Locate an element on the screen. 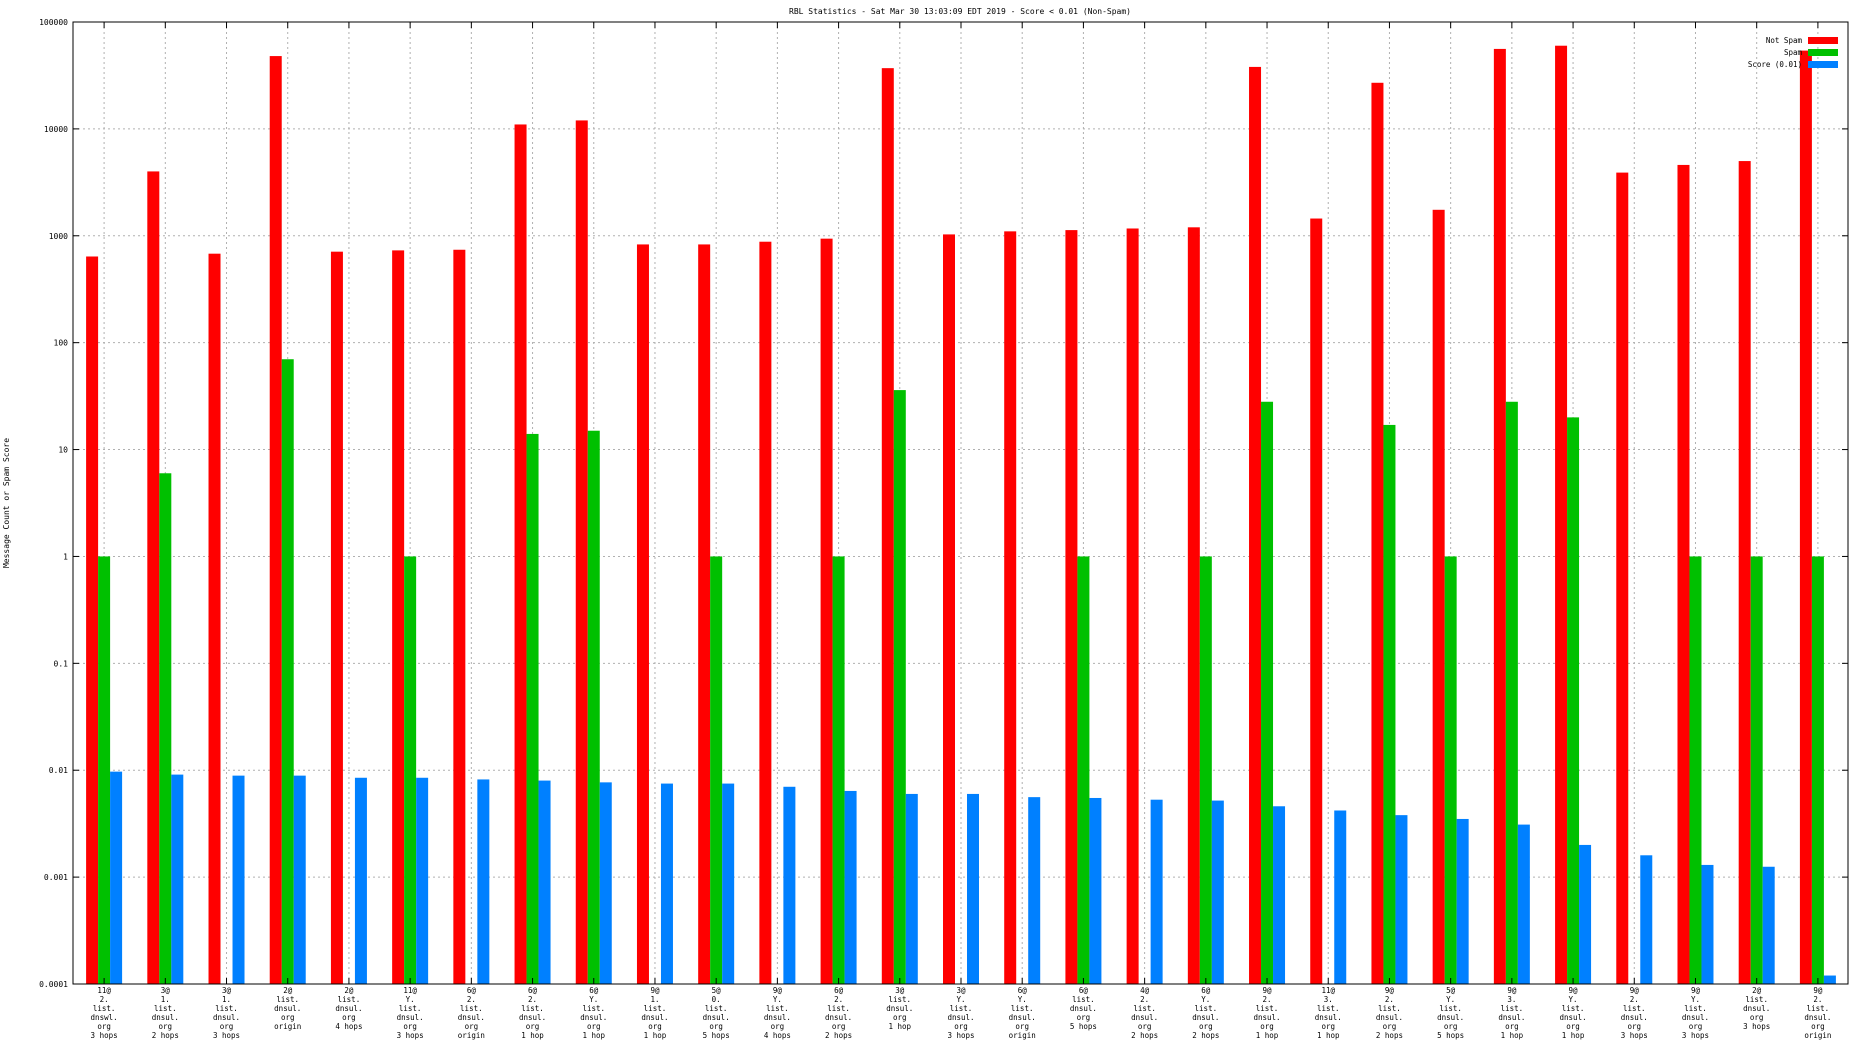  x-tick-label: 4@ 2. list. dnsul. org 2 hops is located at coordinates (1144, 1013).